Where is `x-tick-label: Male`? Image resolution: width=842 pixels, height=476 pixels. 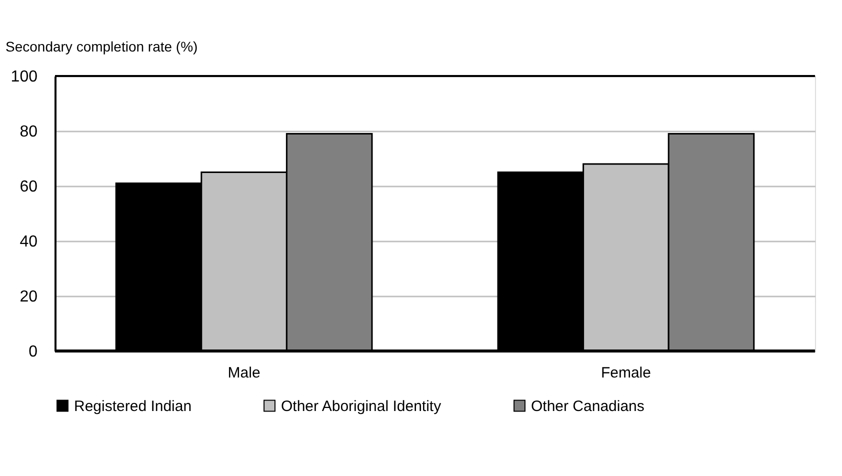 x-tick-label: Male is located at coordinates (244, 373).